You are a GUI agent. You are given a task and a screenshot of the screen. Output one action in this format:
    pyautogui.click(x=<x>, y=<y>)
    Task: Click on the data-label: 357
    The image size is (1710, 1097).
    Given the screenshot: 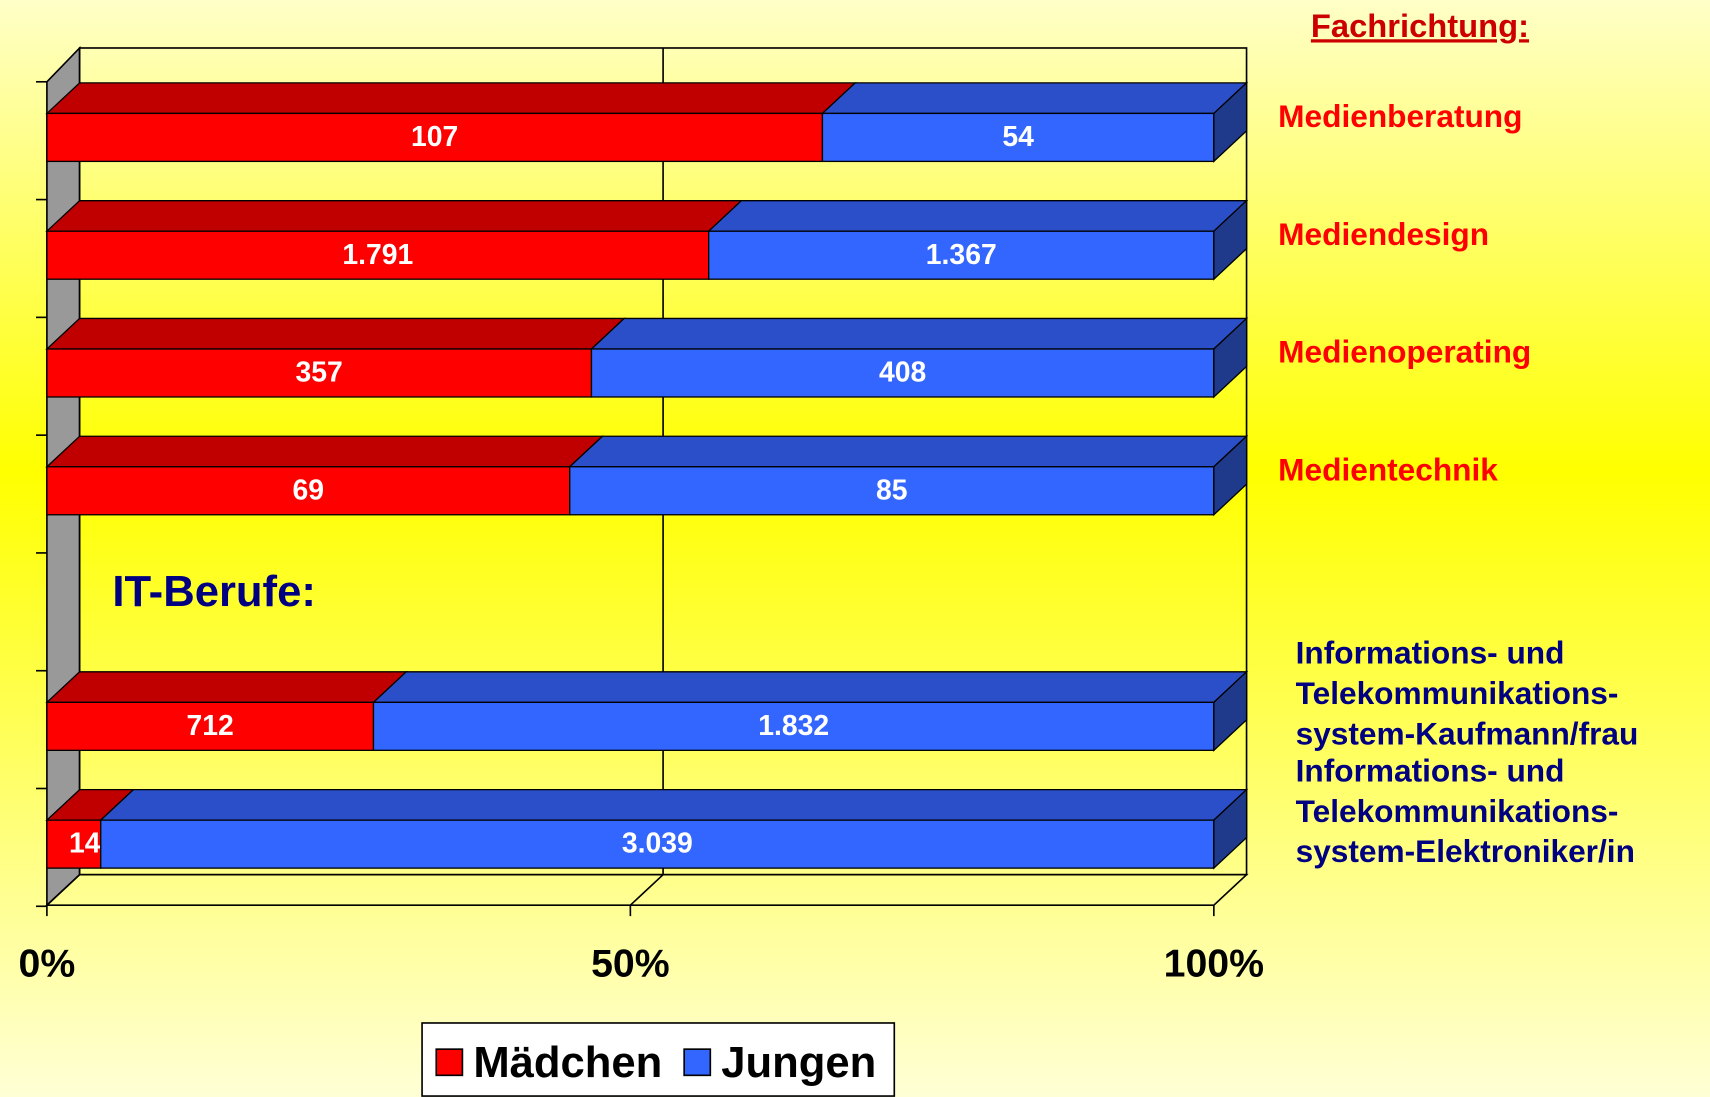 What is the action you would take?
    pyautogui.click(x=319, y=373)
    